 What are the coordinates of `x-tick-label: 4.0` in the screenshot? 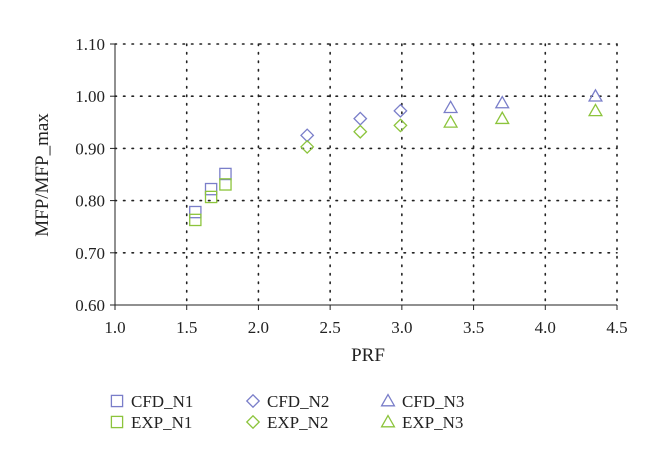 It's located at (545, 327).